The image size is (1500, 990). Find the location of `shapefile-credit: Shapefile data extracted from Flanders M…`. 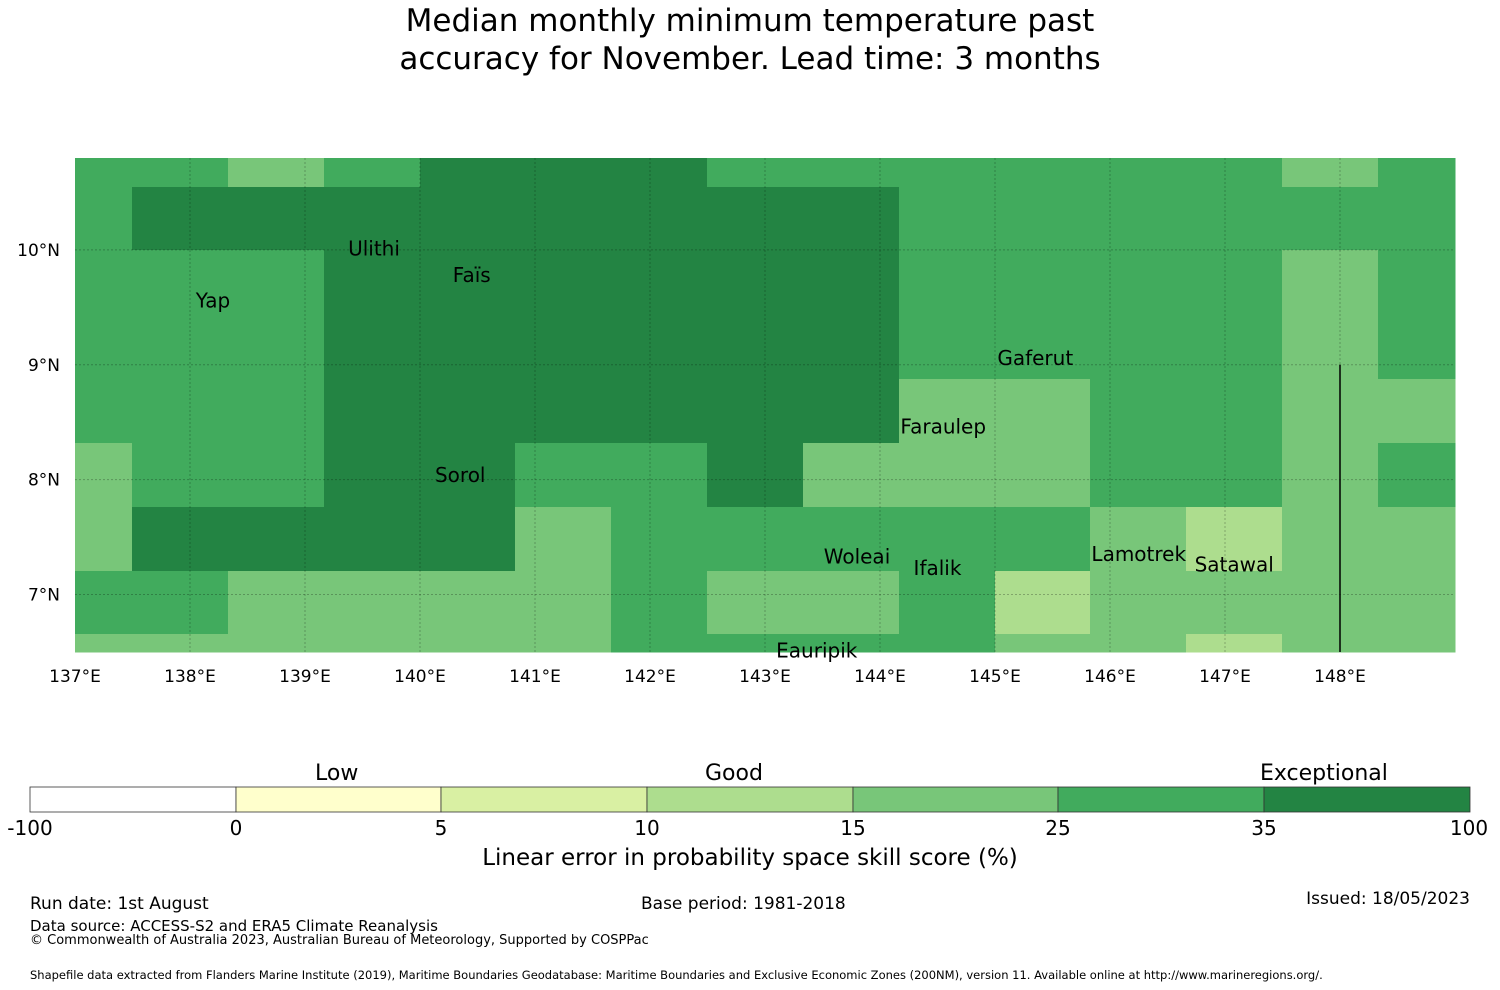

shapefile-credit: Shapefile data extracted from Flanders M… is located at coordinates (676, 975).